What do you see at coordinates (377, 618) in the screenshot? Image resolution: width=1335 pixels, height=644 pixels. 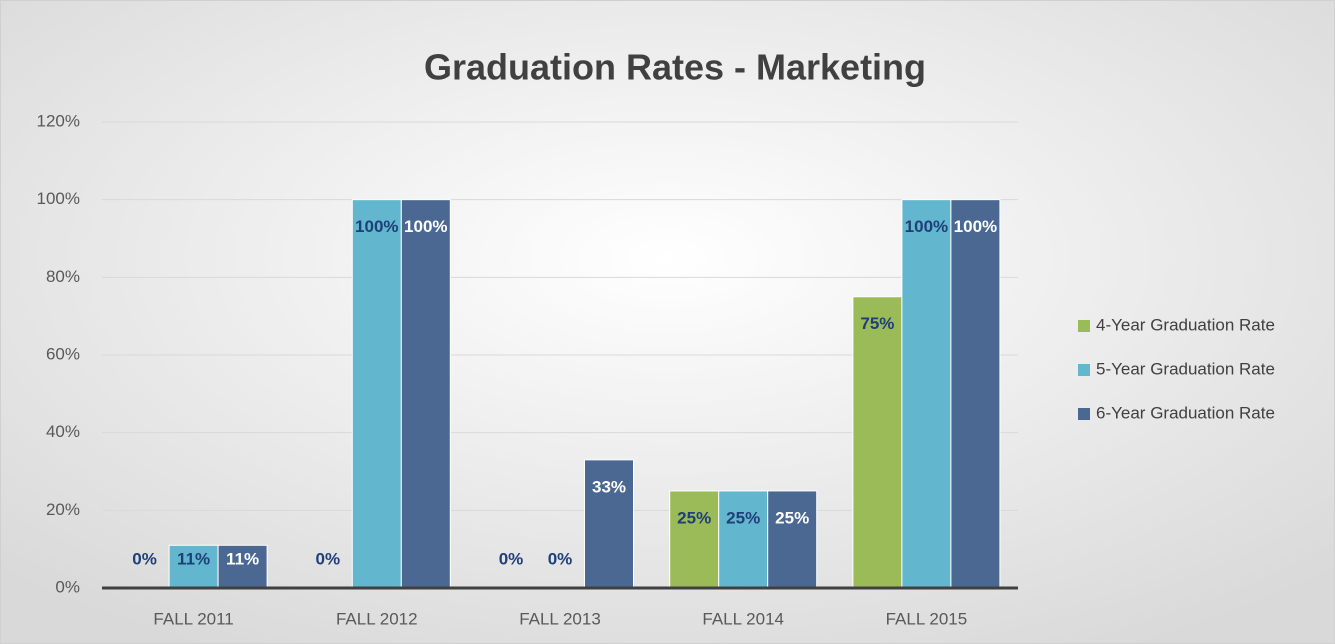 I see `x-tick-label: FALL 2012` at bounding box center [377, 618].